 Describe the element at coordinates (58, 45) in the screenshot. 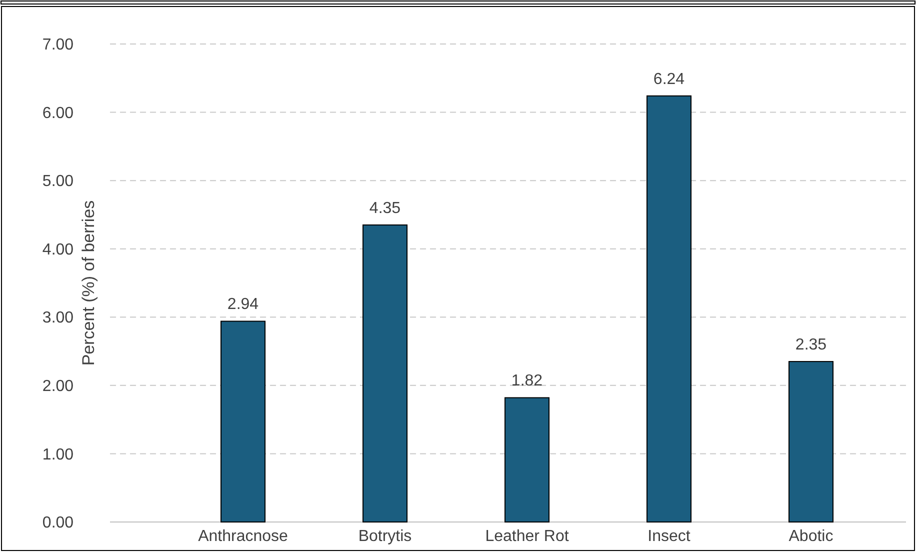

I see `y-tick-label: 7.00` at that location.